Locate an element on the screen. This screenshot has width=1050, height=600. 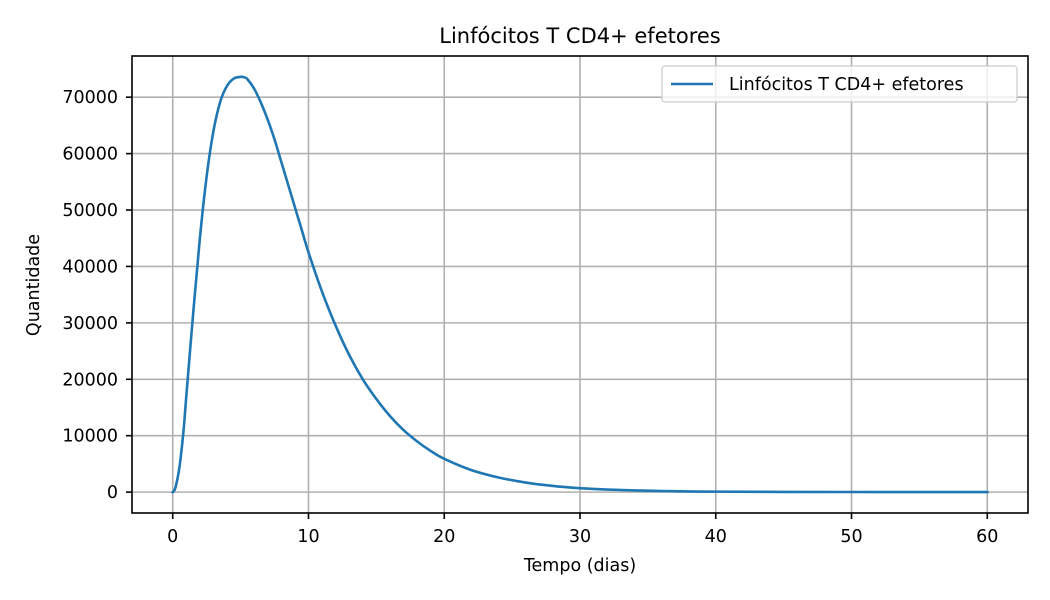
y-tick-label: 30000 is located at coordinates (90, 324).